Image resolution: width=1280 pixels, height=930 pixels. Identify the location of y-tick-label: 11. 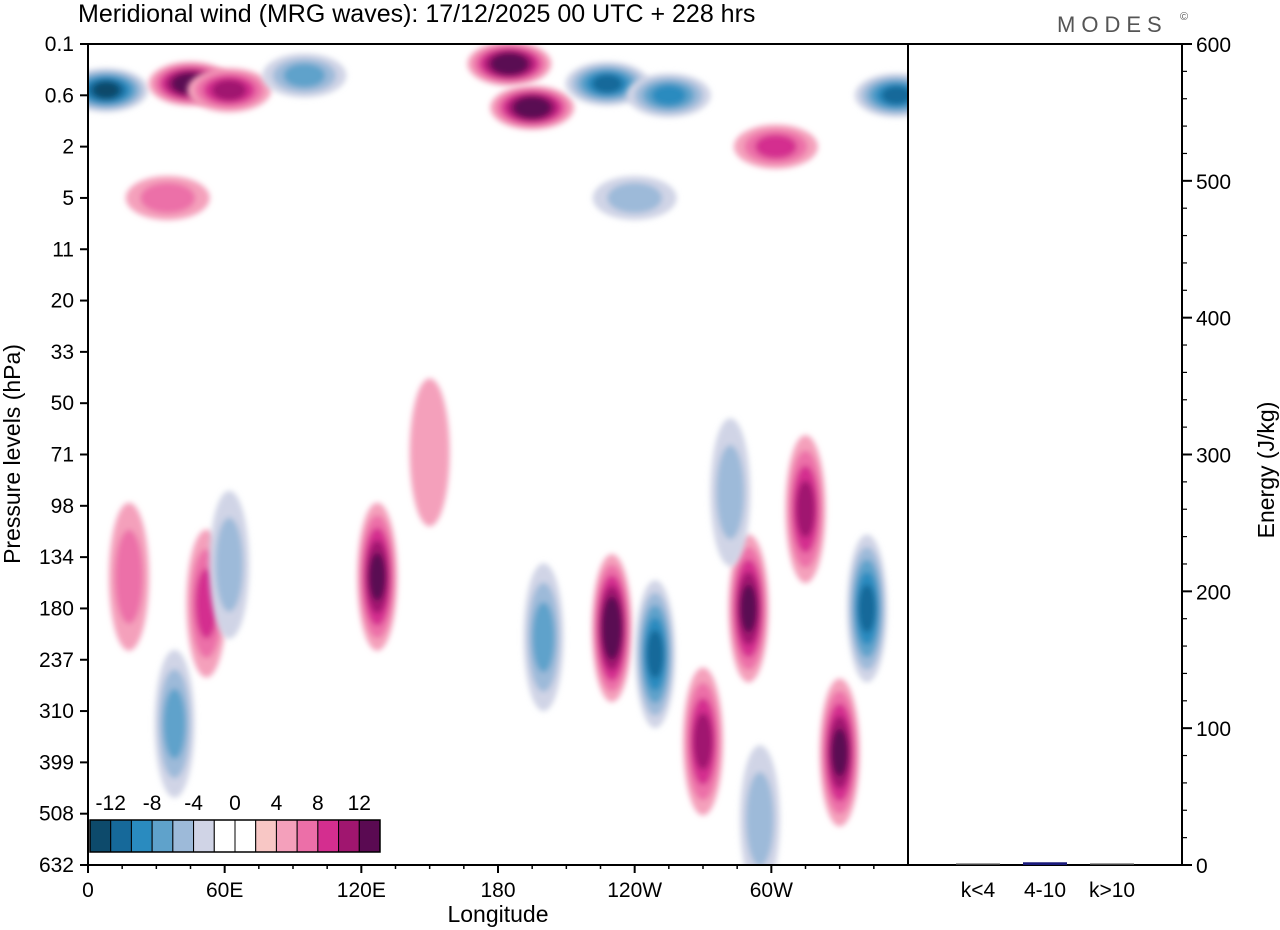
(63, 249).